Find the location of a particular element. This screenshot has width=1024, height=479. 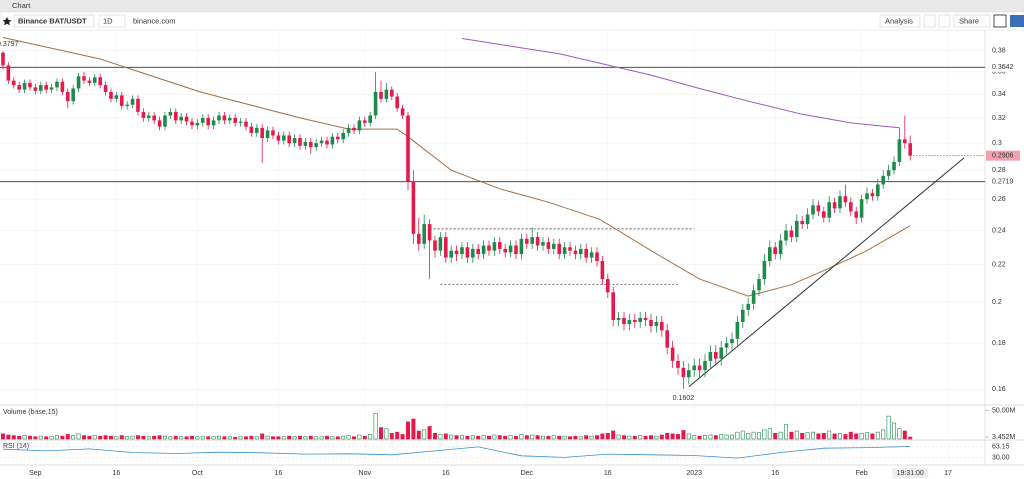

x-tick-label: 17 is located at coordinates (948, 473).